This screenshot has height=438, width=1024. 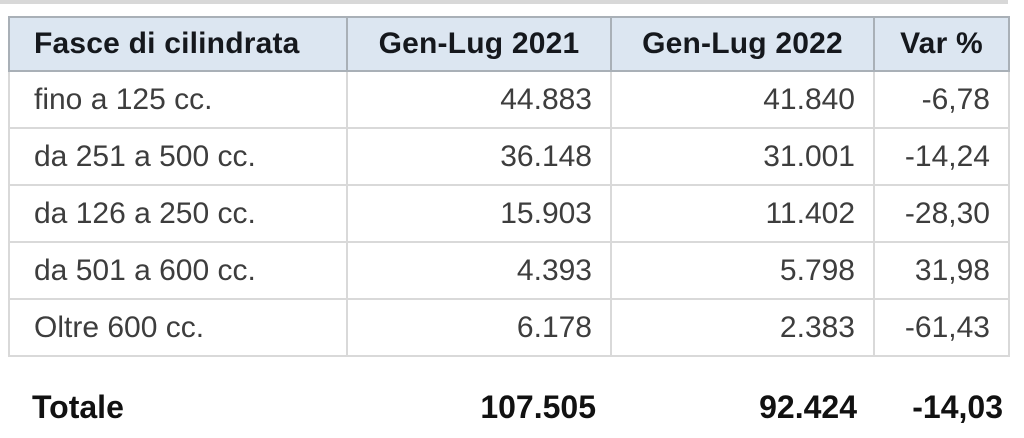 What do you see at coordinates (941, 99) in the screenshot?
I see `cell-var: -6,78` at bounding box center [941, 99].